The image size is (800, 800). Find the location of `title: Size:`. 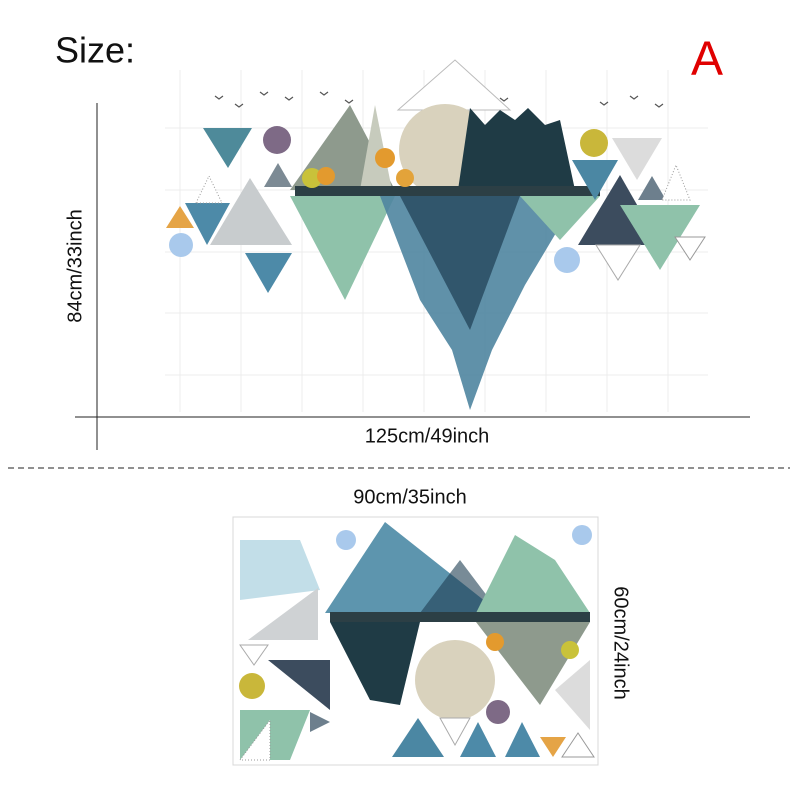

title: Size: is located at coordinates (95, 50).